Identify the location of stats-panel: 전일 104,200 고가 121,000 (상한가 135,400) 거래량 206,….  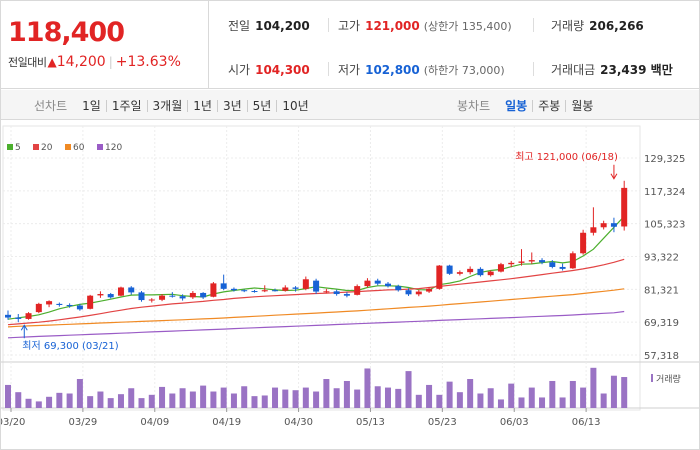
(454, 45).